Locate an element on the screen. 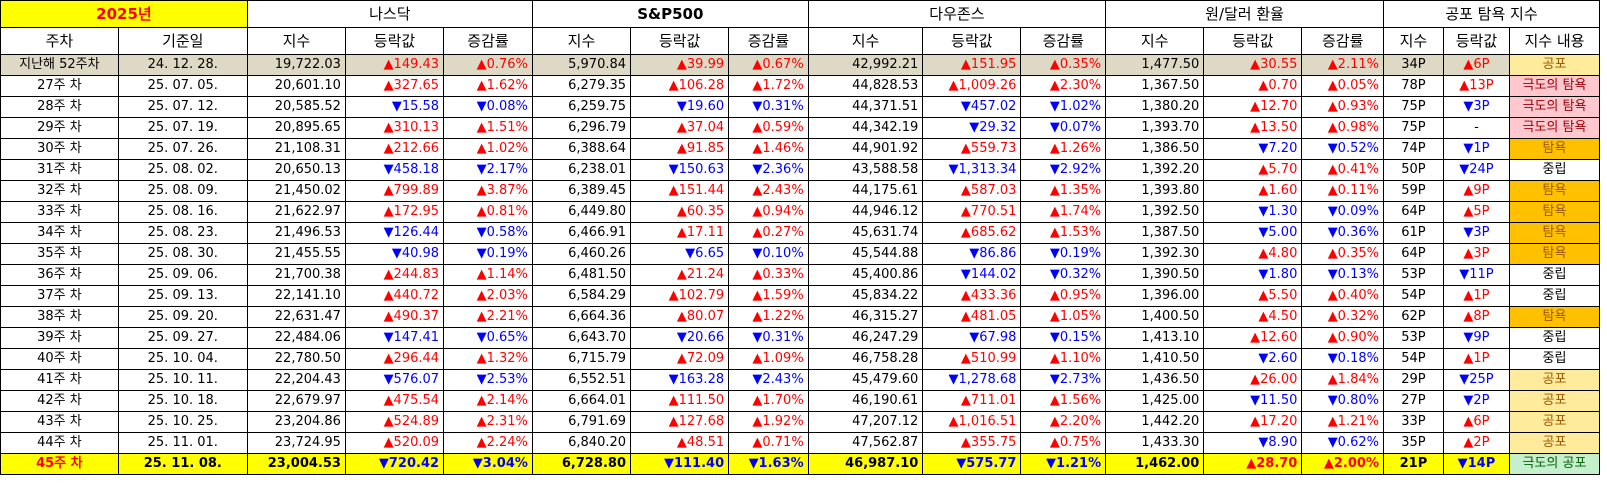  fg-change-cell: ▼24P is located at coordinates (1476, 170).